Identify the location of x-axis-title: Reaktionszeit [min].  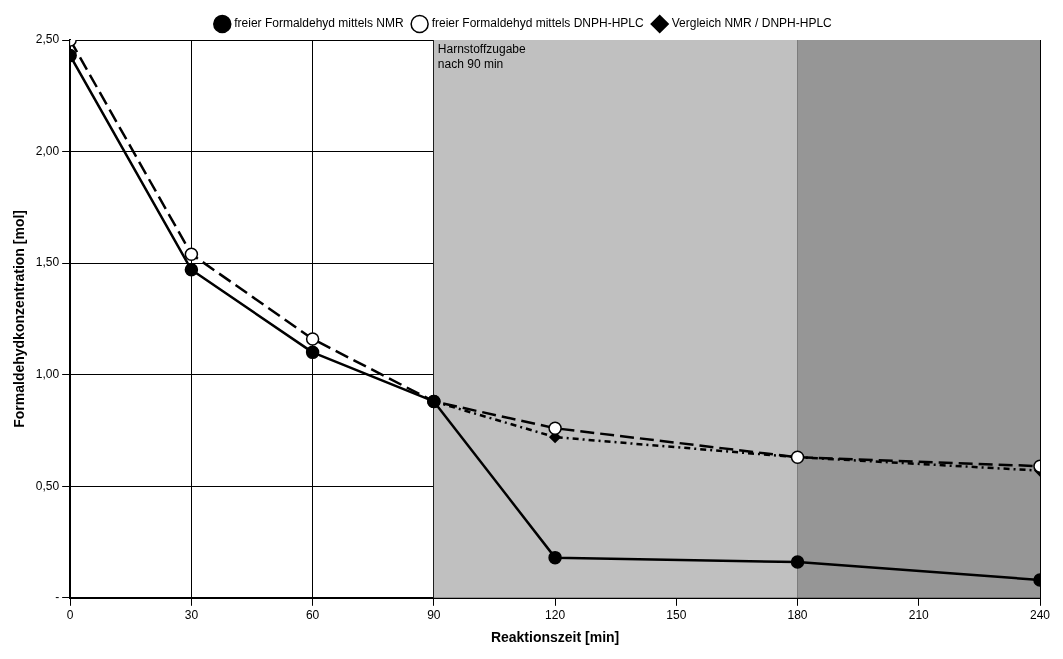
(555, 637).